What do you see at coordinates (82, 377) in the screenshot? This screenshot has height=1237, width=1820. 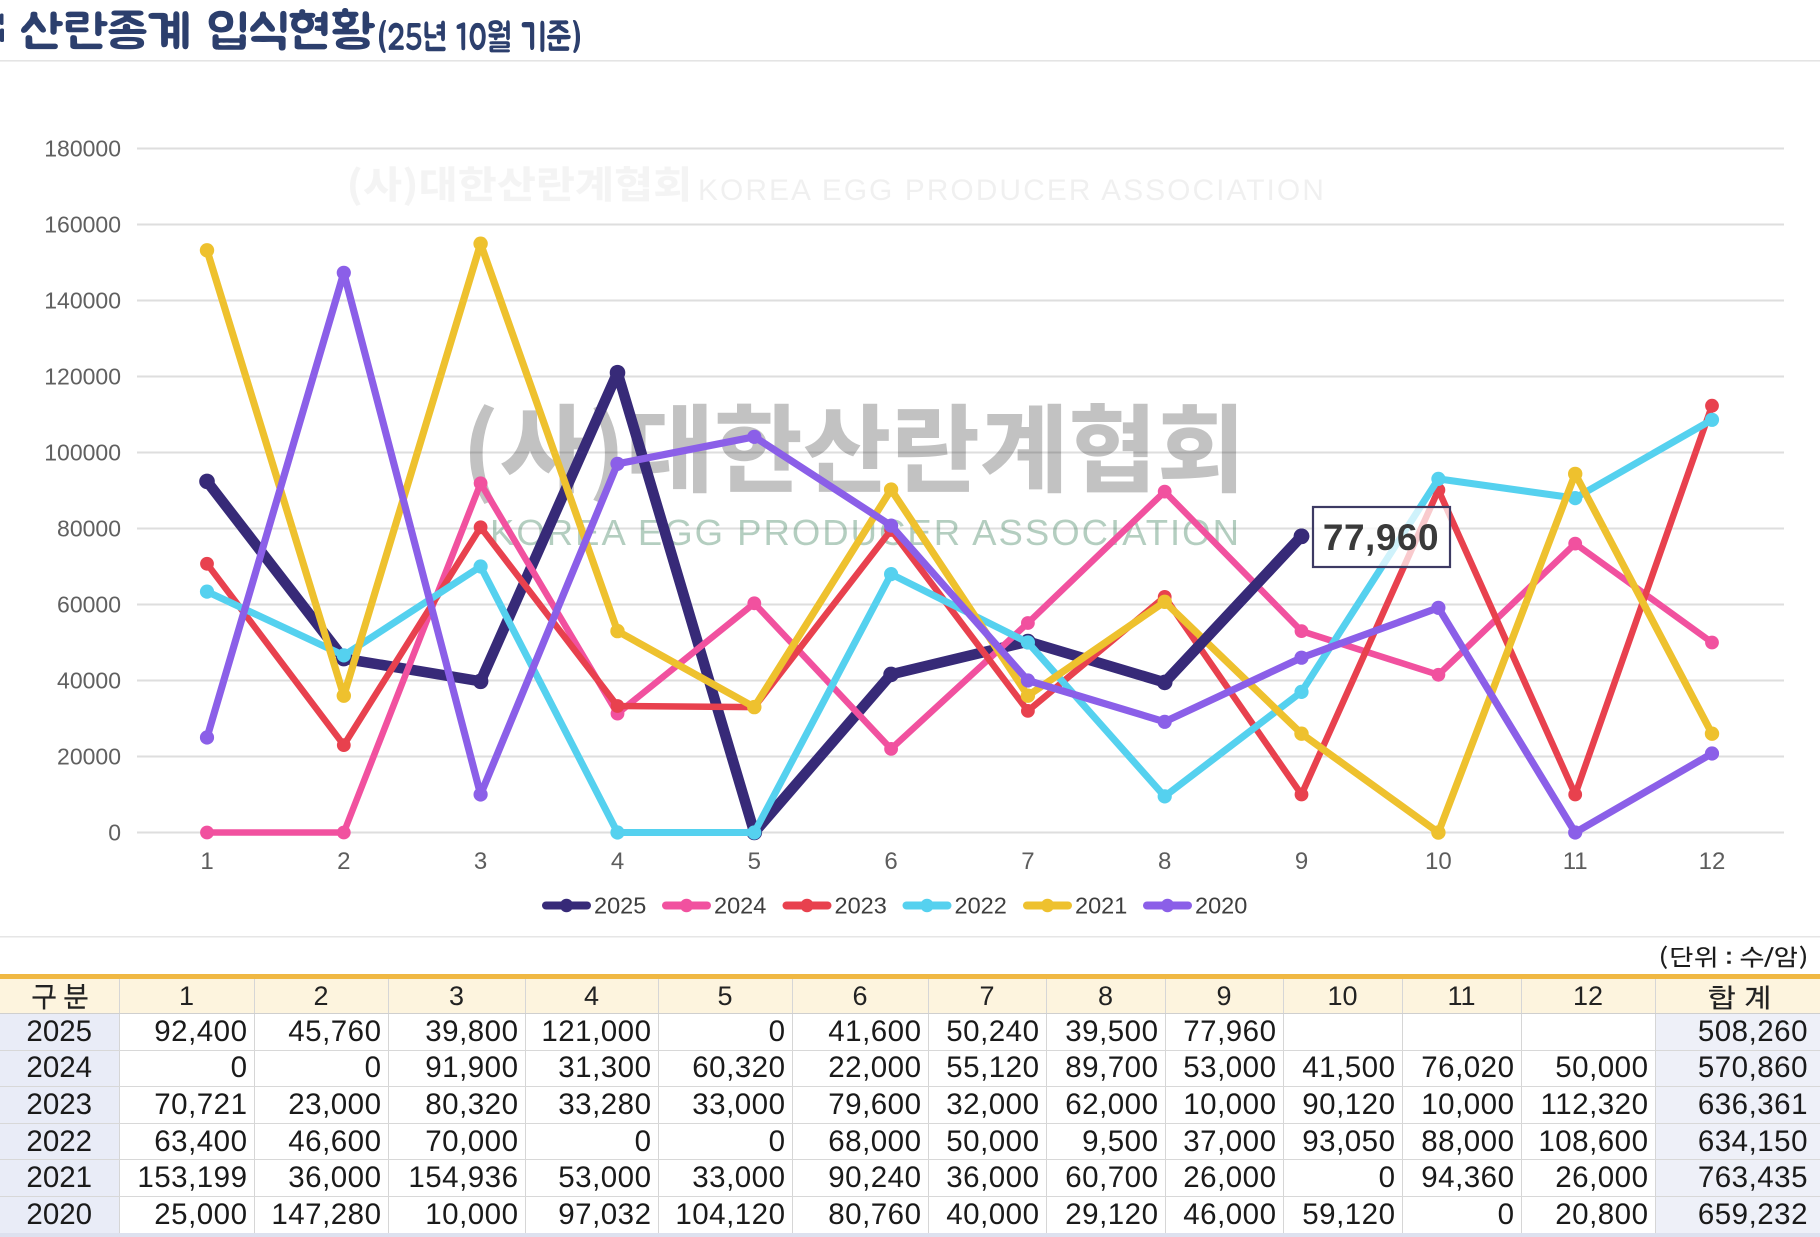 I see `svg-text: 120000` at bounding box center [82, 377].